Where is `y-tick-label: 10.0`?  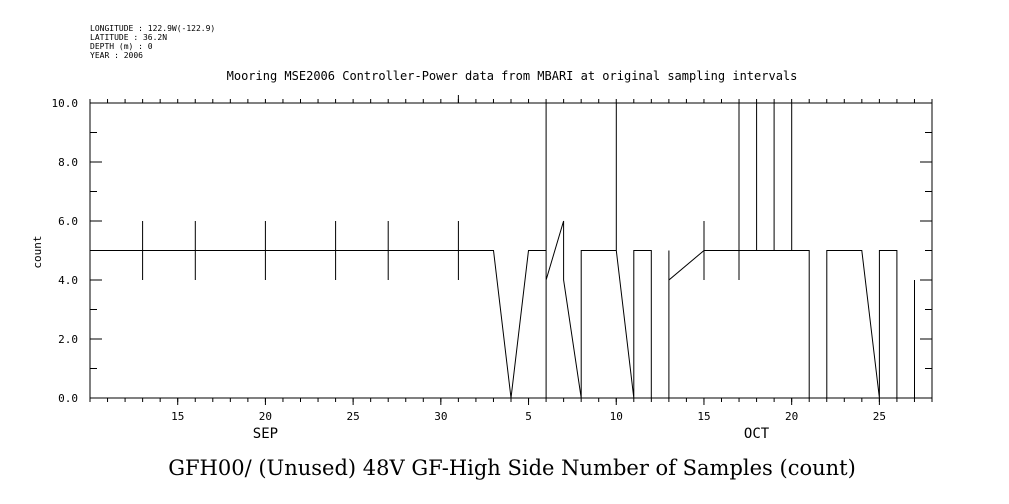 y-tick-label: 10.0 is located at coordinates (65, 103).